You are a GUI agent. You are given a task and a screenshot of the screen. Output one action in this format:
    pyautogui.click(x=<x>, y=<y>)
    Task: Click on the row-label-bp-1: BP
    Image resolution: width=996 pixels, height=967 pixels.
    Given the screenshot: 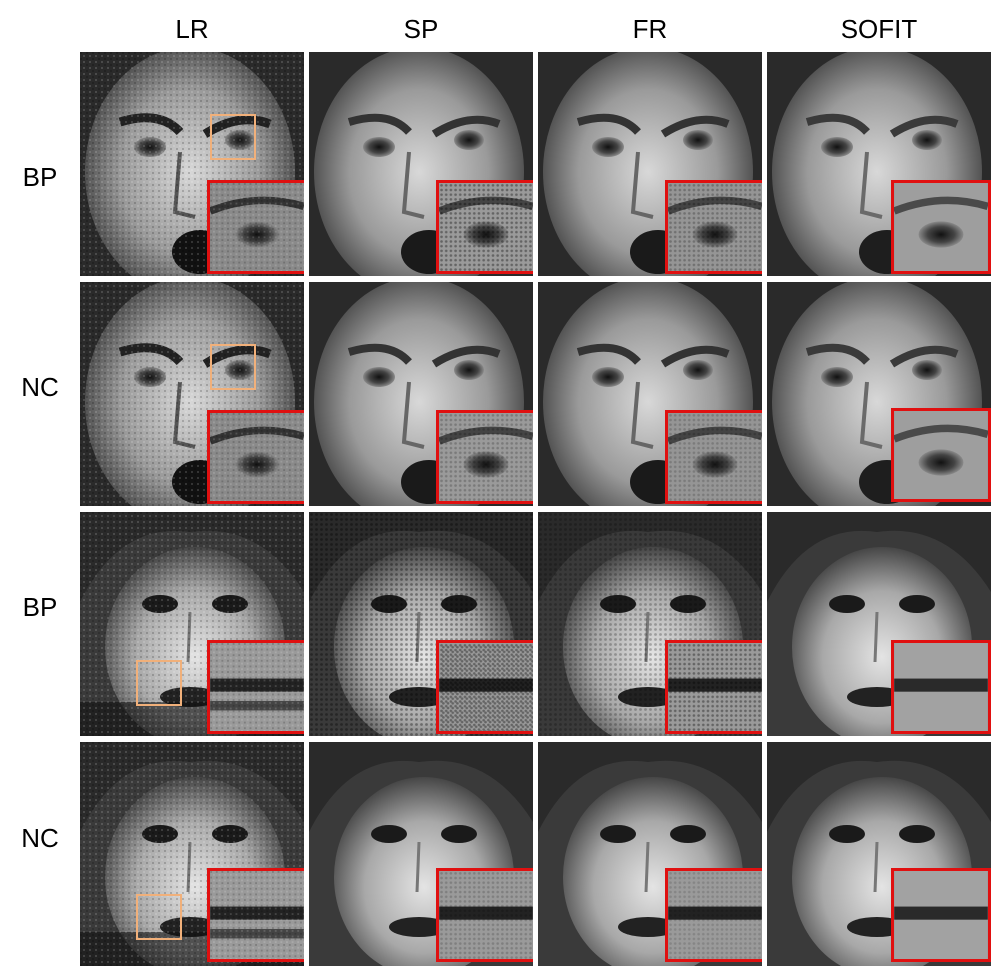 What is the action you would take?
    pyautogui.click(x=40, y=177)
    